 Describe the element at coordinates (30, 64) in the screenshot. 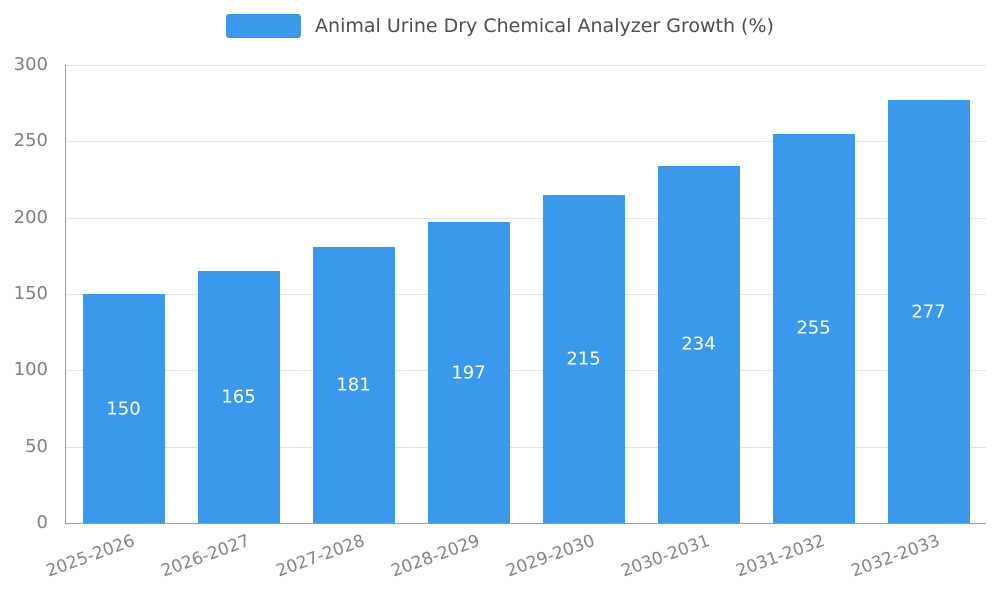

I see `y-axis-tick-label: 300` at that location.